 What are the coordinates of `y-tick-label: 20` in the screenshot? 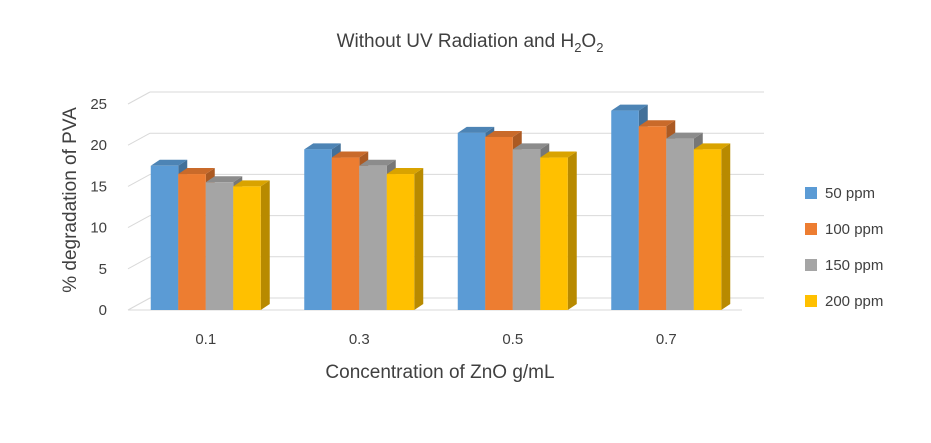 It's located at (98, 145).